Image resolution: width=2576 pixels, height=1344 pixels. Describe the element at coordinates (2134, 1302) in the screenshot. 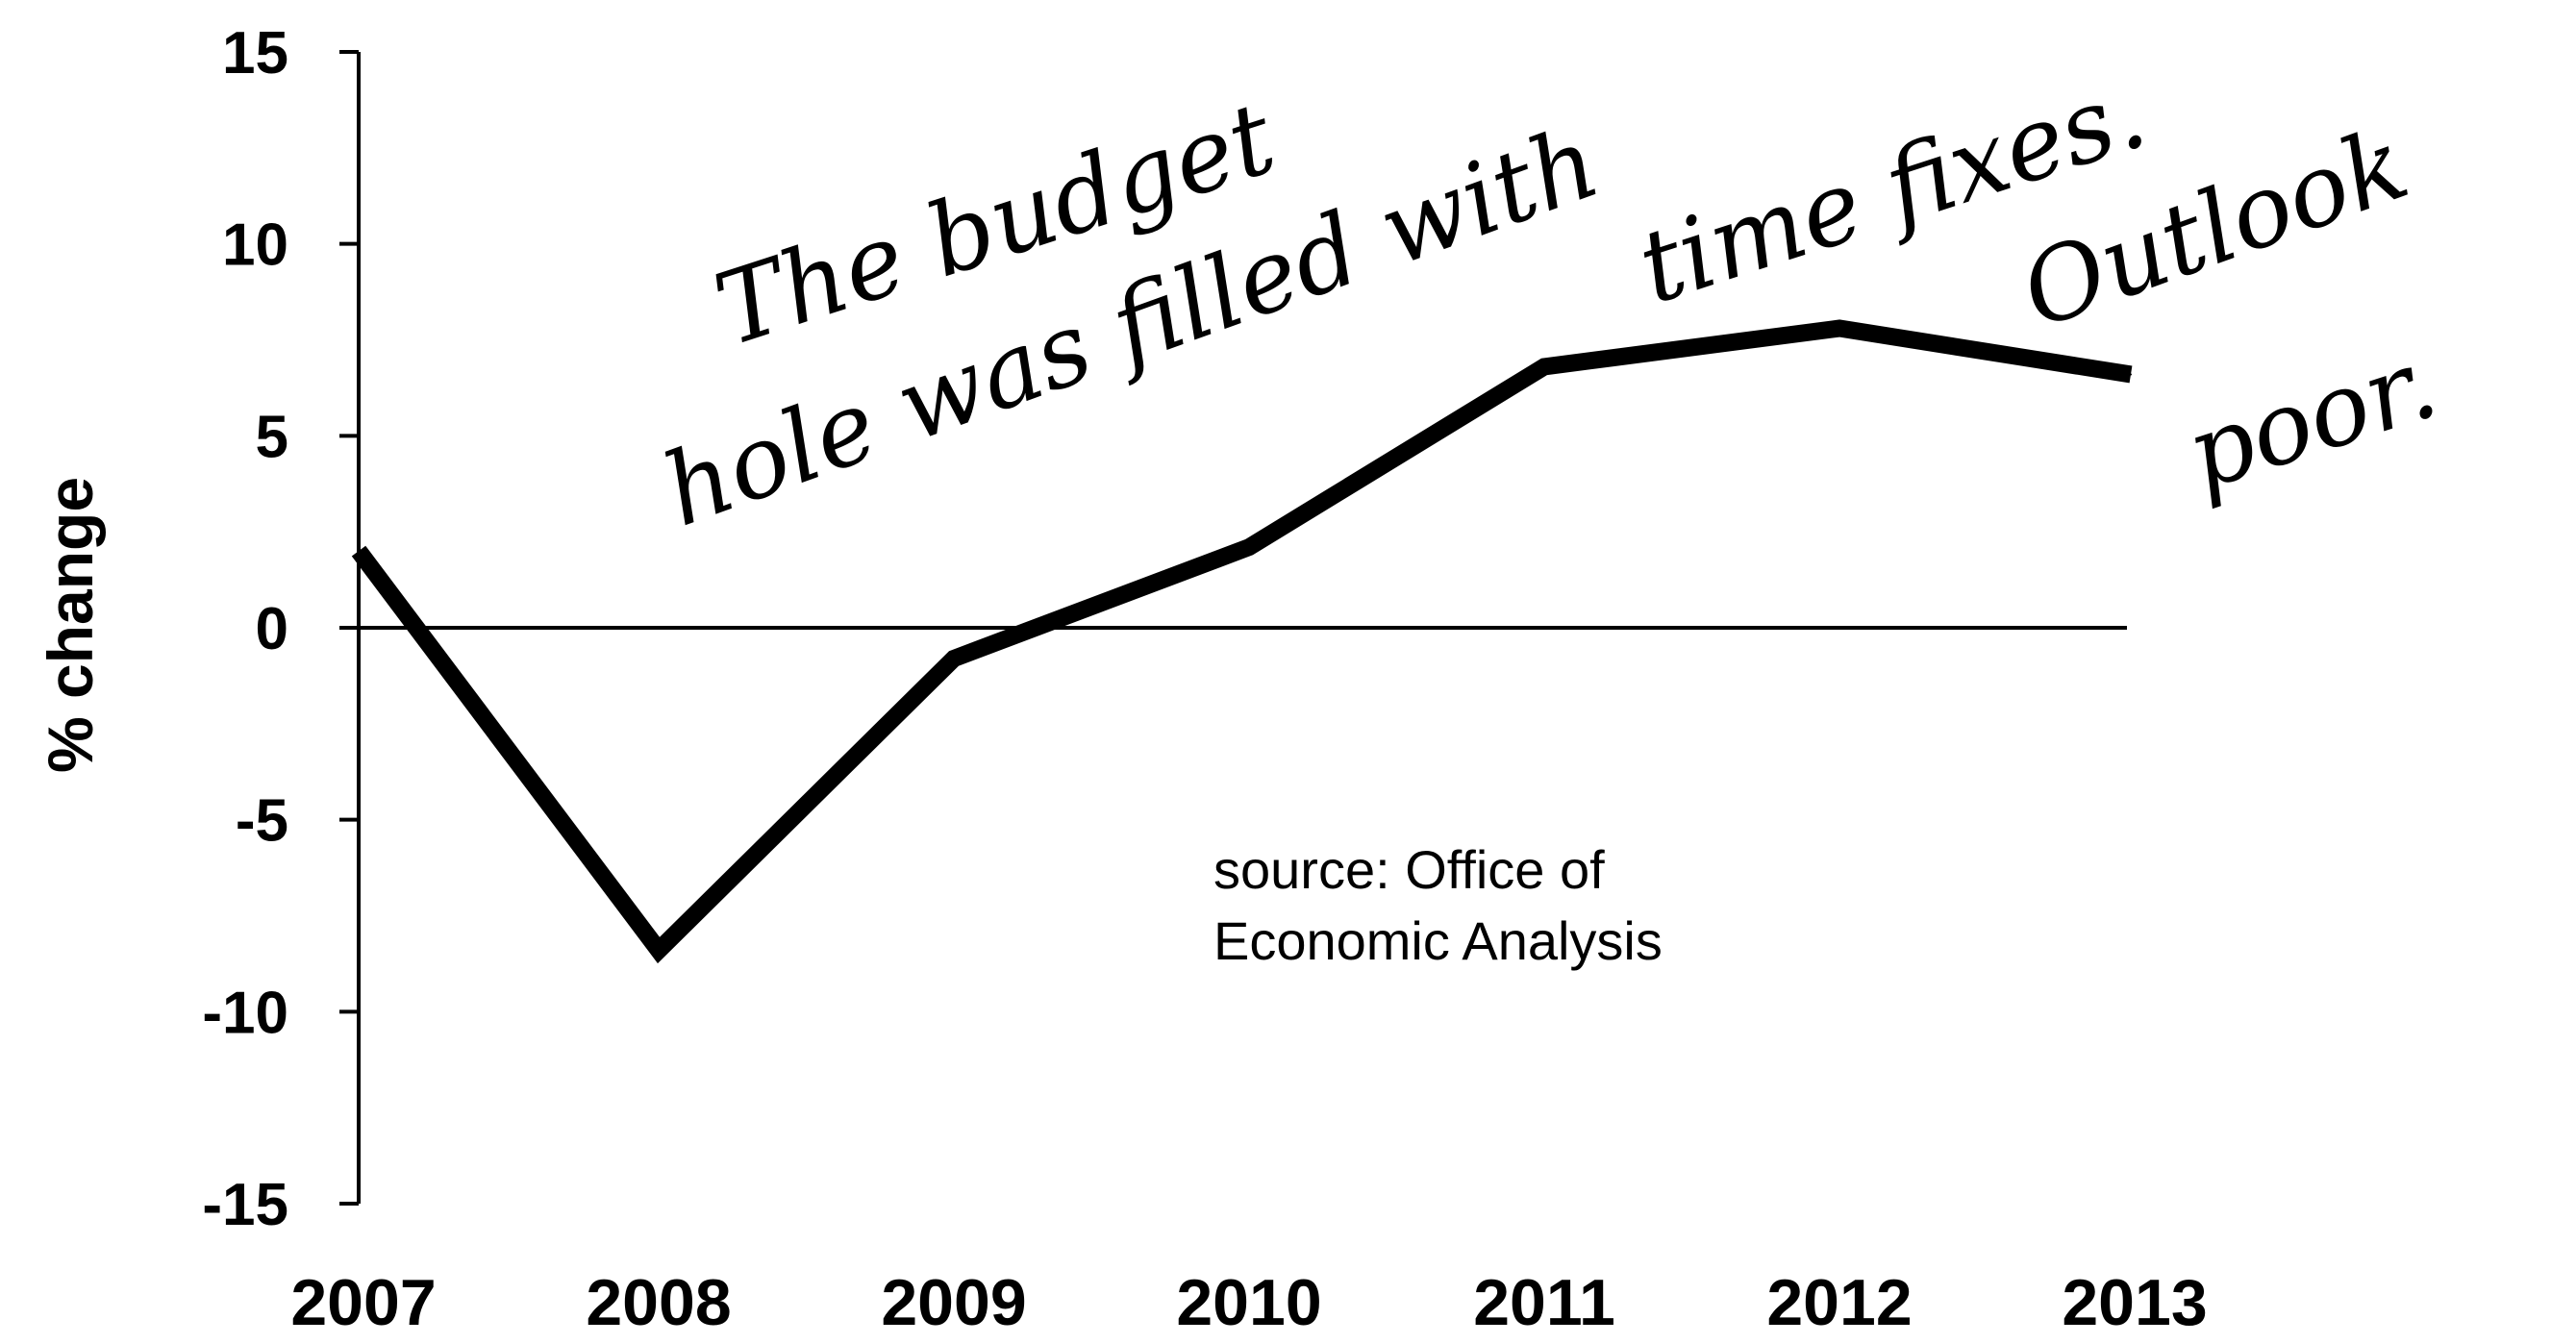

I see `x-tick-label: 2013` at that location.